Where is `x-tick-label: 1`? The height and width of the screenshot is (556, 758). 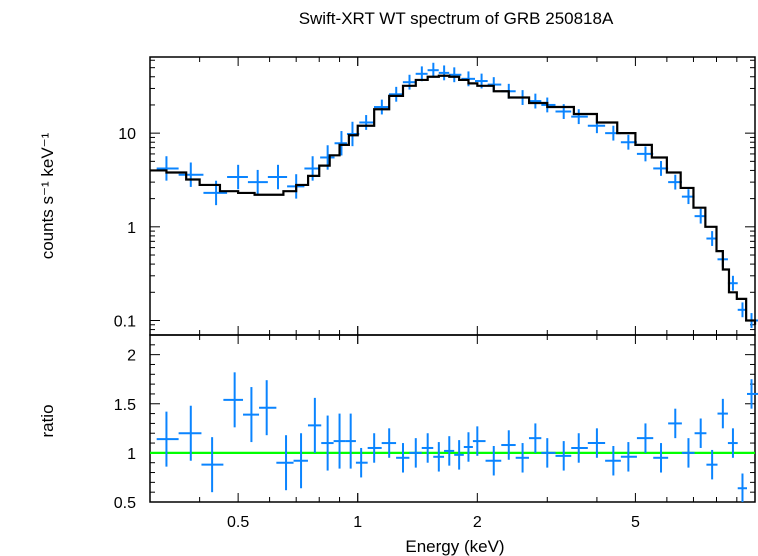
x-tick-label: 1 is located at coordinates (357, 522).